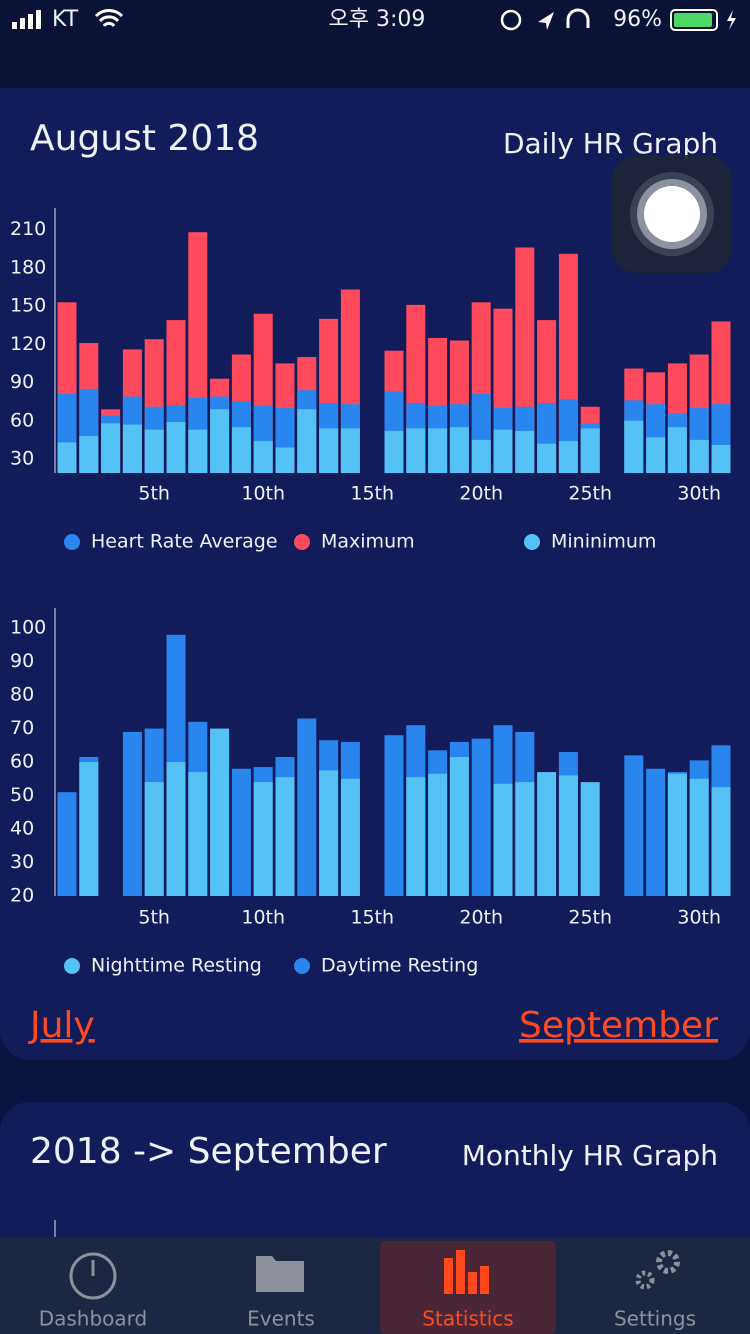  I want to click on y-tick-label: 70, so click(22, 728).